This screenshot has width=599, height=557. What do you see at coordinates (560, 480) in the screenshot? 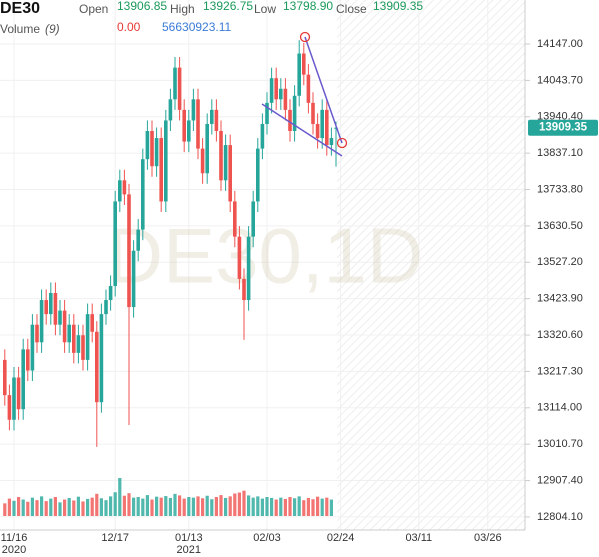
I see `y-tick-label: 12907.40` at bounding box center [560, 480].